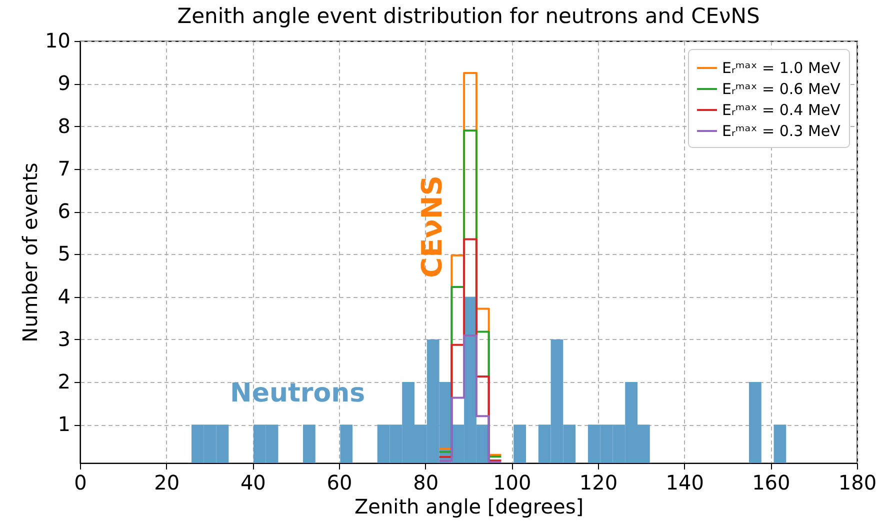  What do you see at coordinates (782, 110) in the screenshot?
I see `legend-label: Eᵣᵐᵃˣ = 0.4 MeV` at bounding box center [782, 110].